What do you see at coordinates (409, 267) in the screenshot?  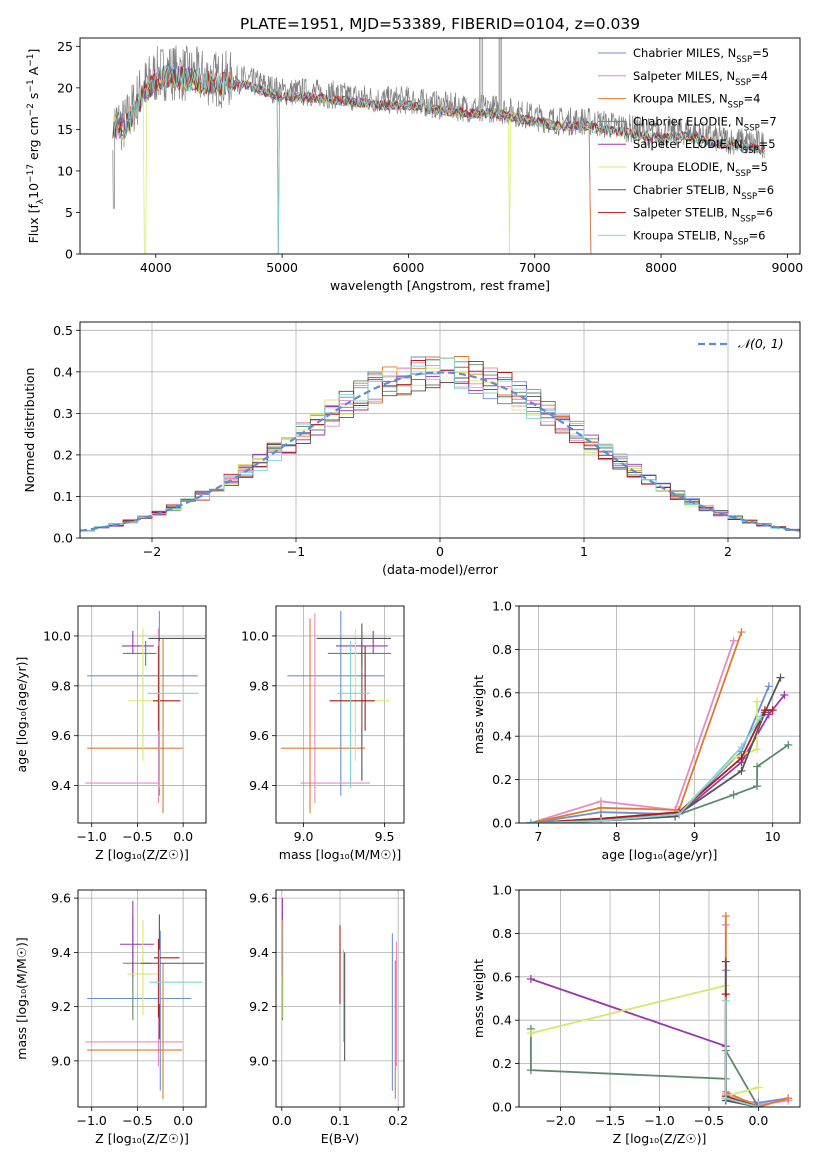 I see `x-tick-label: 6000` at bounding box center [409, 267].